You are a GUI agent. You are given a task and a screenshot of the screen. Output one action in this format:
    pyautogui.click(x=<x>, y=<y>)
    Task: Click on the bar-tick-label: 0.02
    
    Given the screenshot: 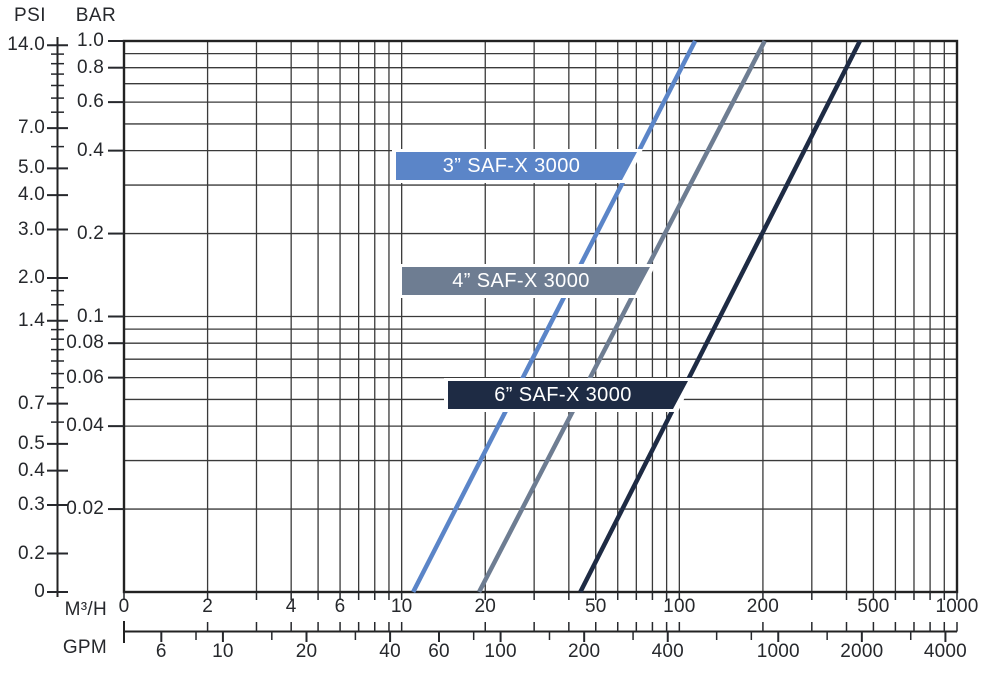 What is the action you would take?
    pyautogui.click(x=85, y=509)
    